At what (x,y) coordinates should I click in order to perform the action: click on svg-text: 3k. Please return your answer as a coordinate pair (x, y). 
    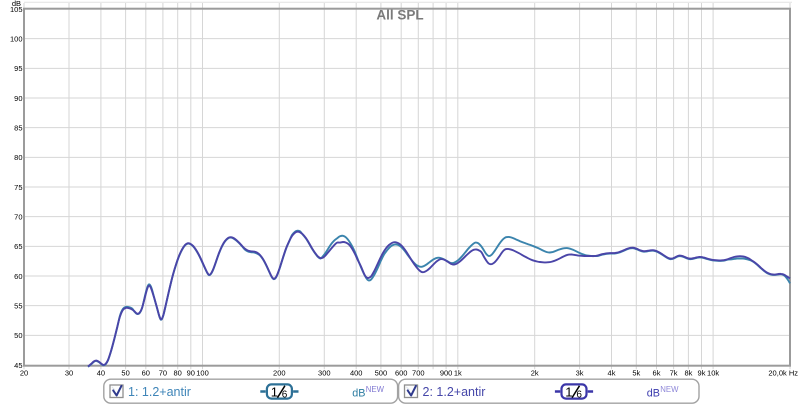
    Looking at the image, I should click on (580, 372).